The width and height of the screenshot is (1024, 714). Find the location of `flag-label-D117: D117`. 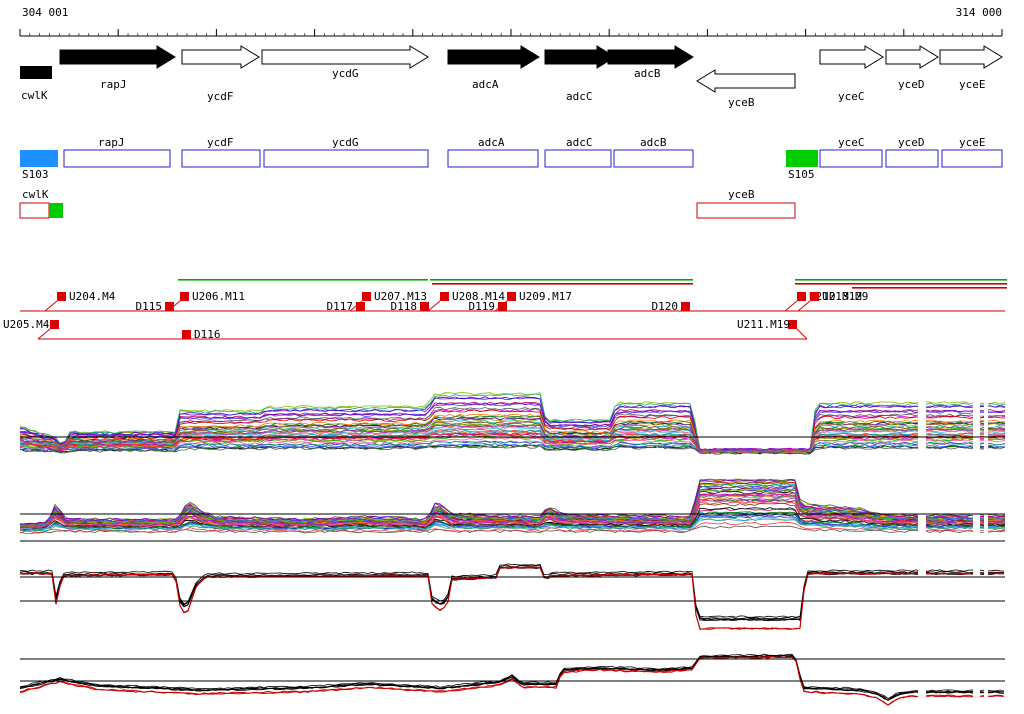

flag-label-D117: D117 is located at coordinates (340, 306).